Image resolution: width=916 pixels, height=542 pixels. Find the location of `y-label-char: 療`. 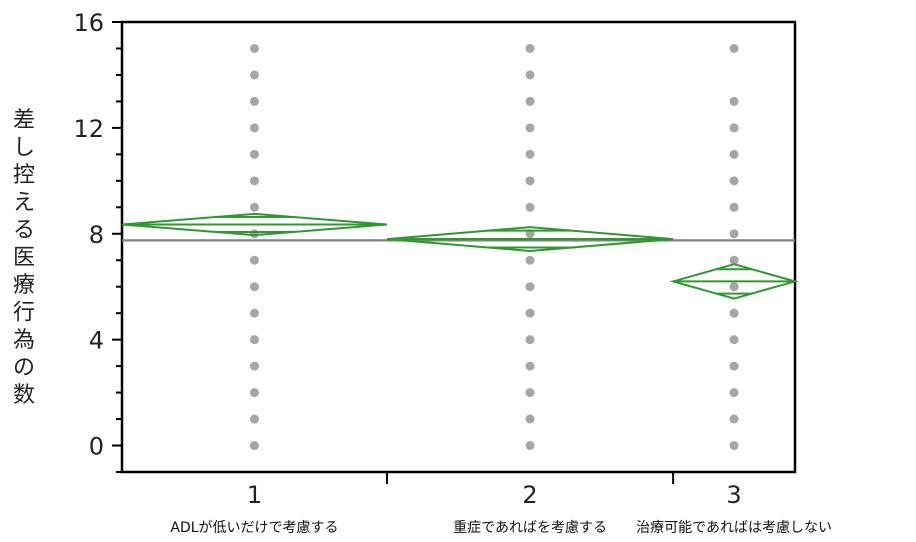

y-label-char: 療 is located at coordinates (24, 285).